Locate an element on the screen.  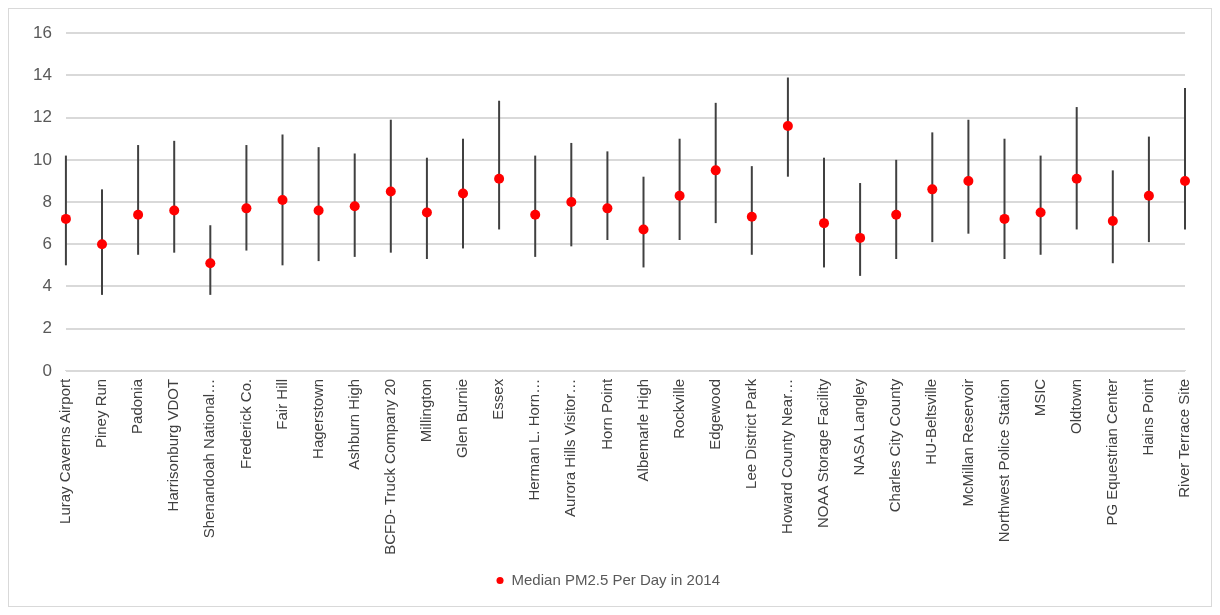
x-tick-label: Albemarle High is located at coordinates (642, 430).